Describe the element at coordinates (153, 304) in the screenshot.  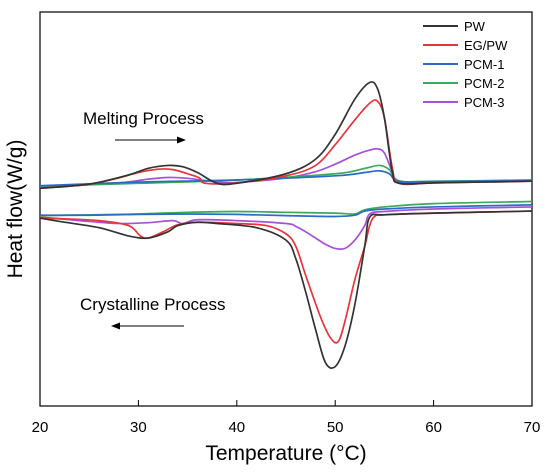
I see `annotation-crystalline-label: Crystalline Process` at that location.